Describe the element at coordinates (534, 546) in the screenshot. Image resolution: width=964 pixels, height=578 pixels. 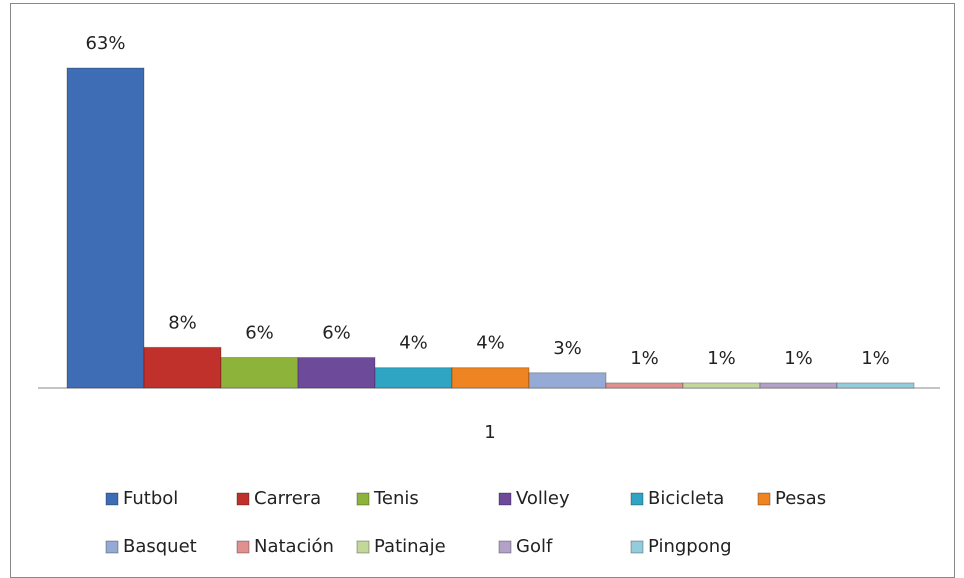
I see `legend-label: Golf` at that location.